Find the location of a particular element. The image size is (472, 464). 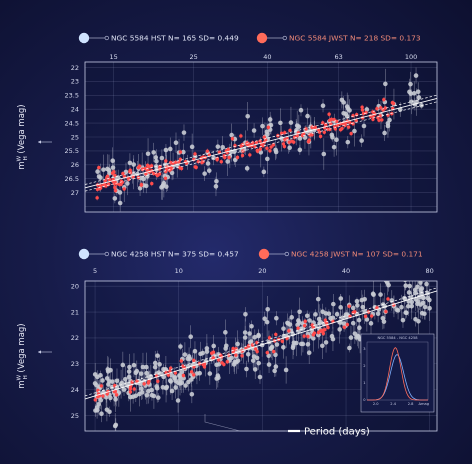

legend-connector-end is located at coordinates (286, 254).